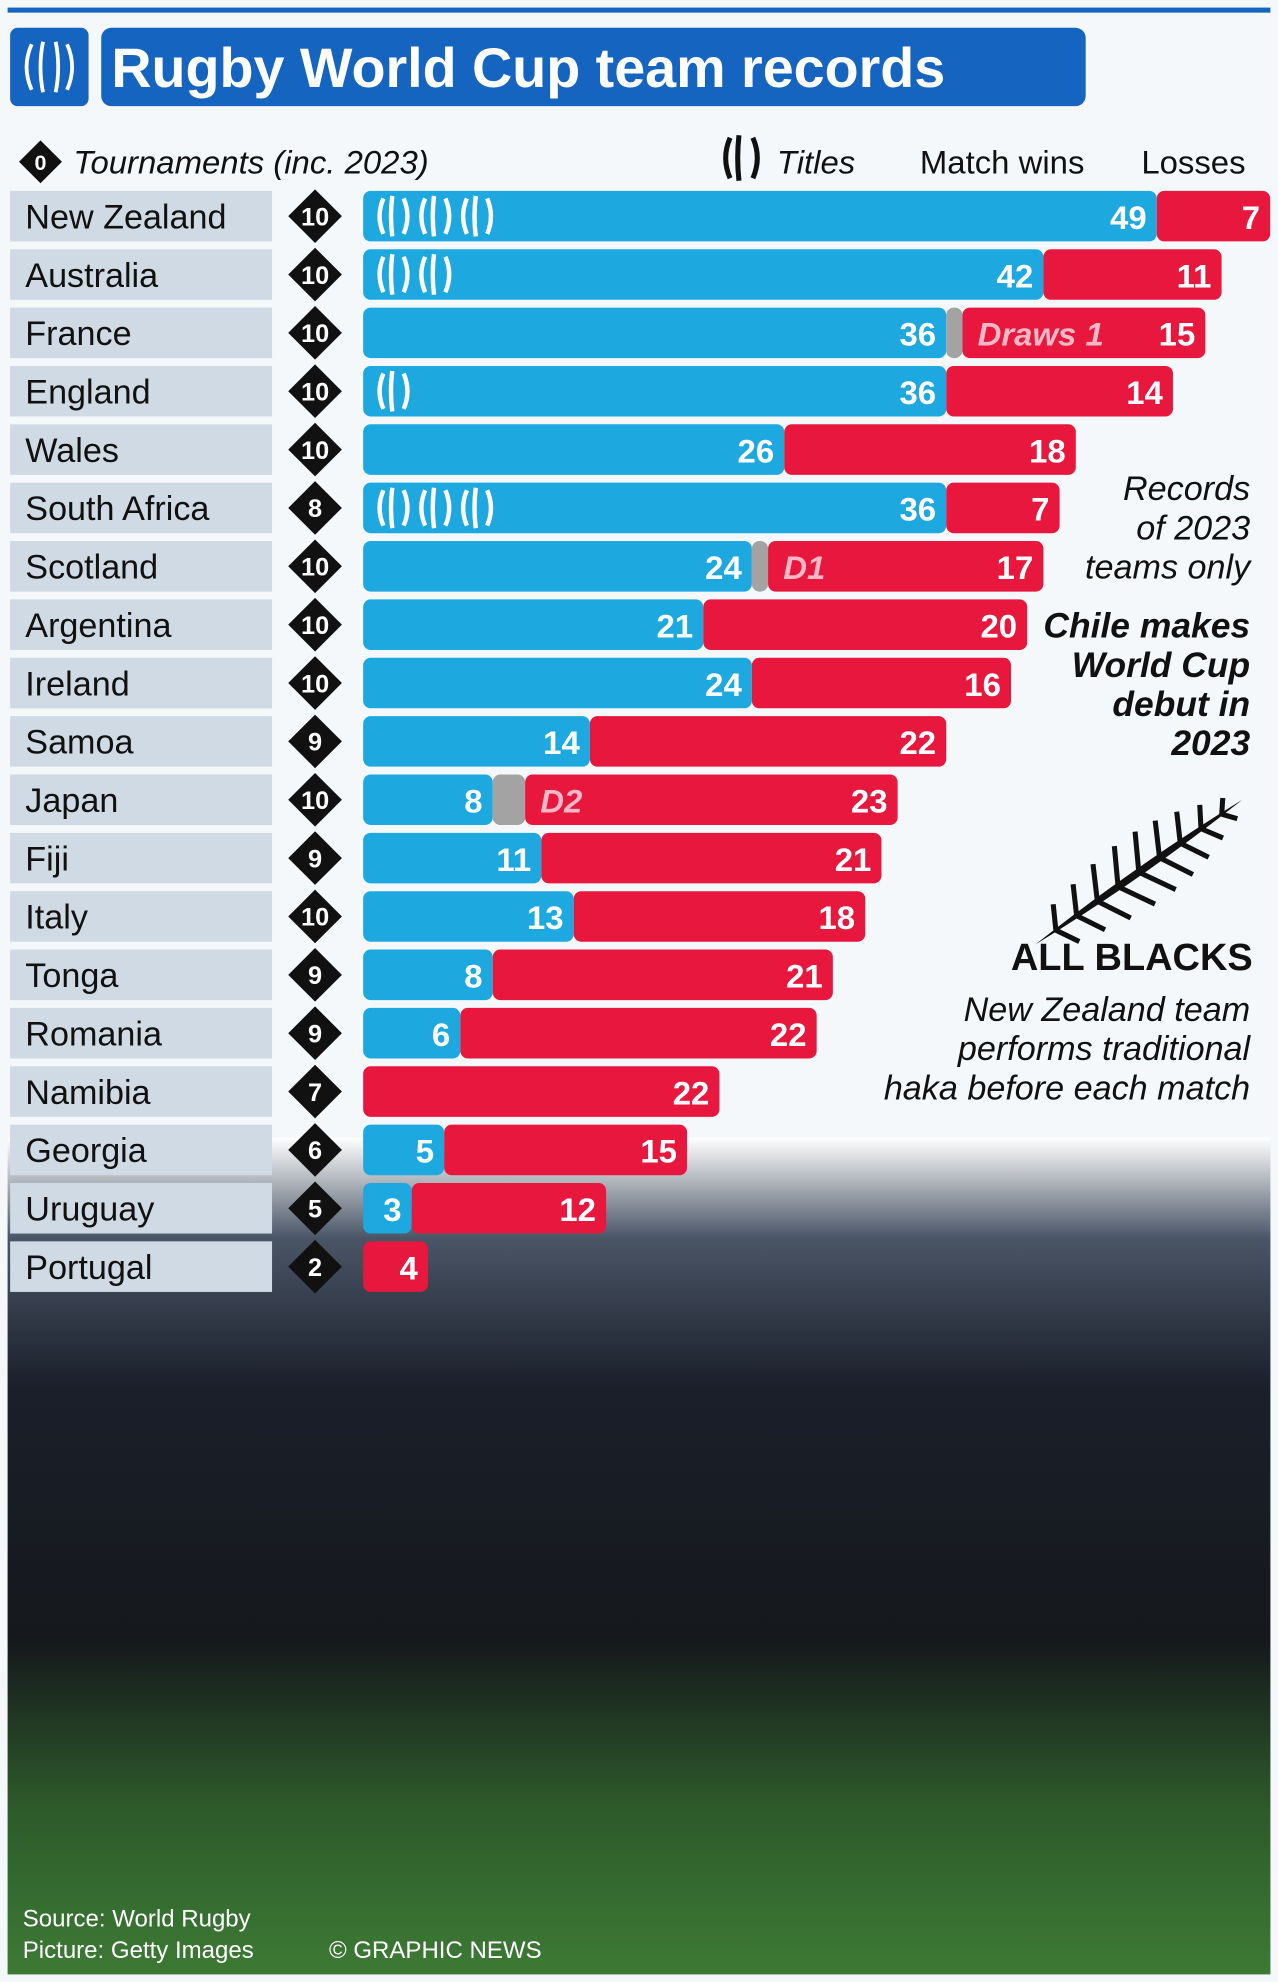  Describe the element at coordinates (91, 276) in the screenshot. I see `row-label: Australia` at that location.